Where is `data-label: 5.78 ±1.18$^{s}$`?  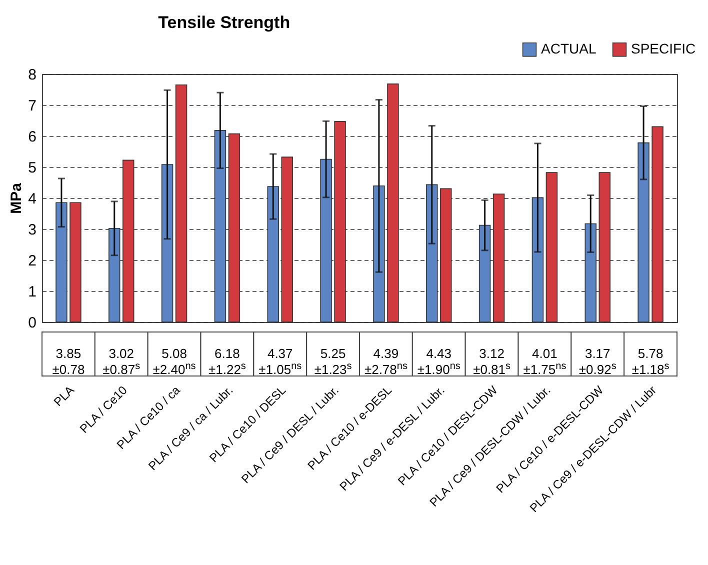
data-label: 5.78 ±1.18$^{s}$ is located at coordinates (651, 361).